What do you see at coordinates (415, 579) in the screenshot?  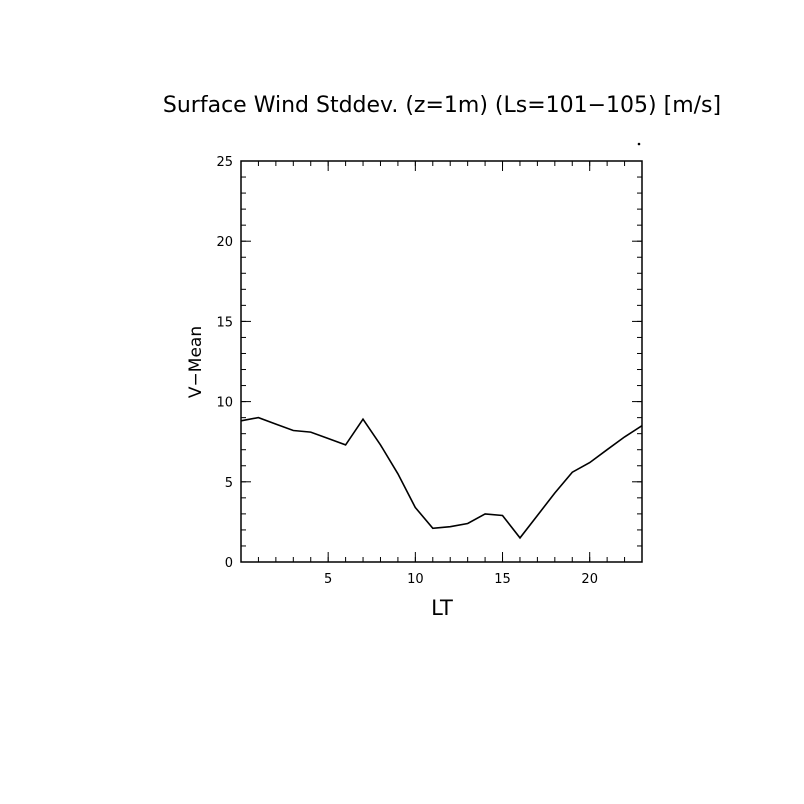 I see `x-tick-label: 10` at bounding box center [415, 579].